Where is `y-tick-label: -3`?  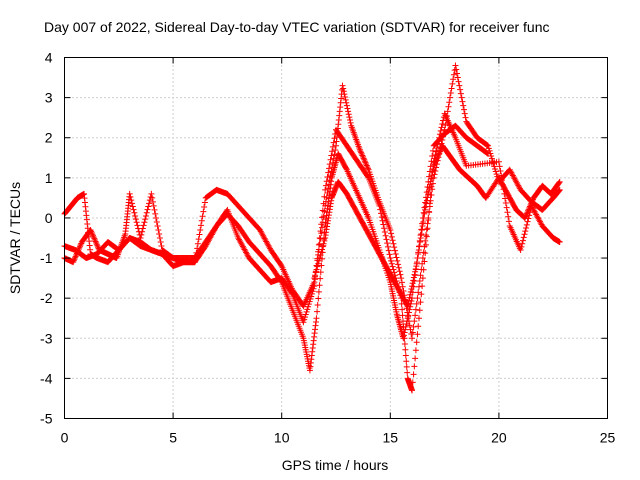
y-tick-label: -3 is located at coordinates (46, 338).